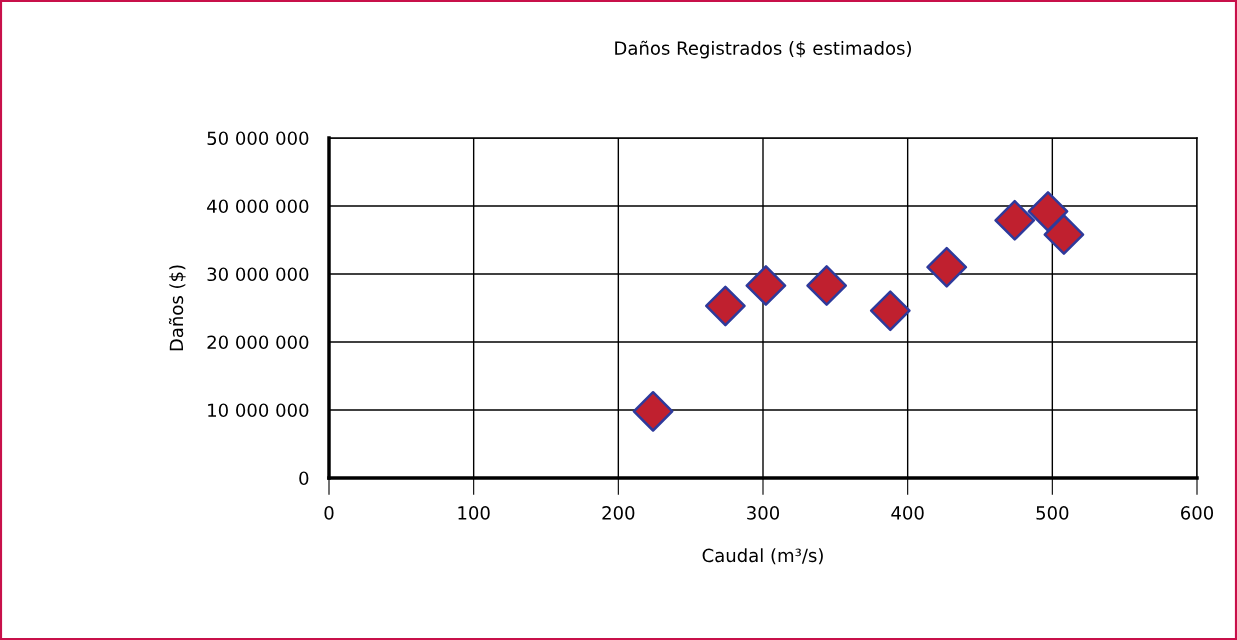 This screenshot has height=640, width=1237. What do you see at coordinates (1052, 513) in the screenshot?
I see `x-tick-label: 500` at bounding box center [1052, 513].